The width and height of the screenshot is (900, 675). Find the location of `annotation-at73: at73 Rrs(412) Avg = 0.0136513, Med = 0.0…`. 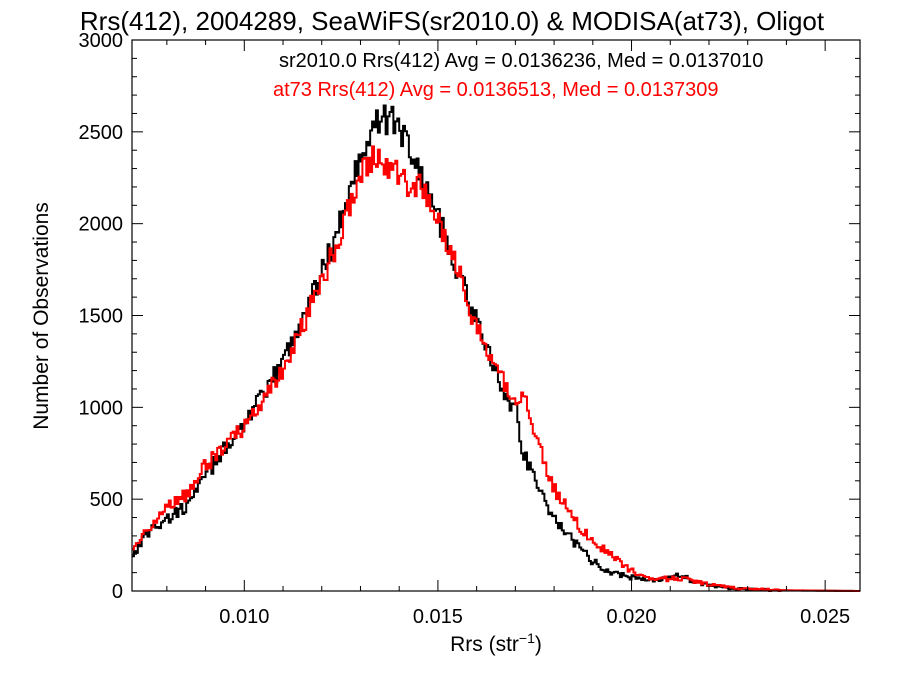

annotation-at73: at73 Rrs(412) Avg = 0.0136513, Med = 0.0… is located at coordinates (496, 90).